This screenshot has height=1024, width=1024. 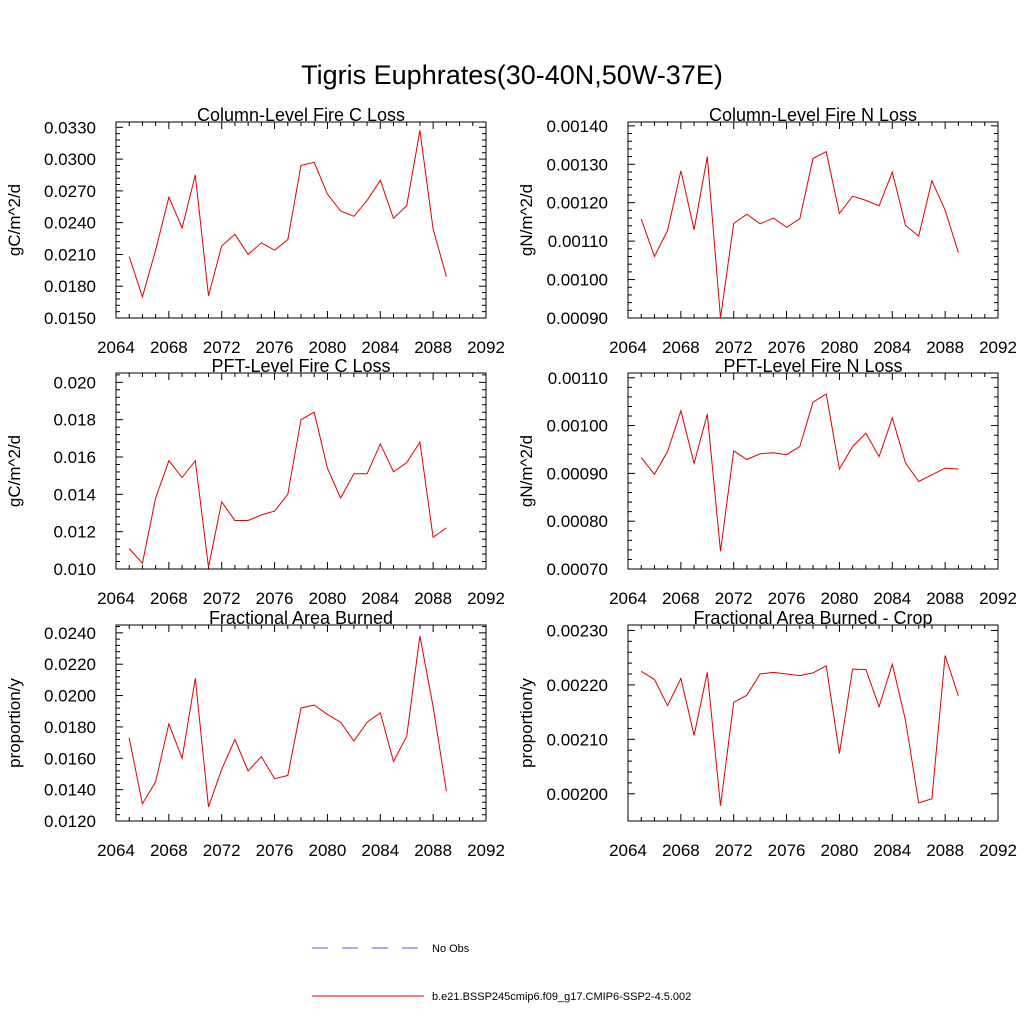 What do you see at coordinates (577, 685) in the screenshot?
I see `y-tick-label: 0.00220` at bounding box center [577, 685].